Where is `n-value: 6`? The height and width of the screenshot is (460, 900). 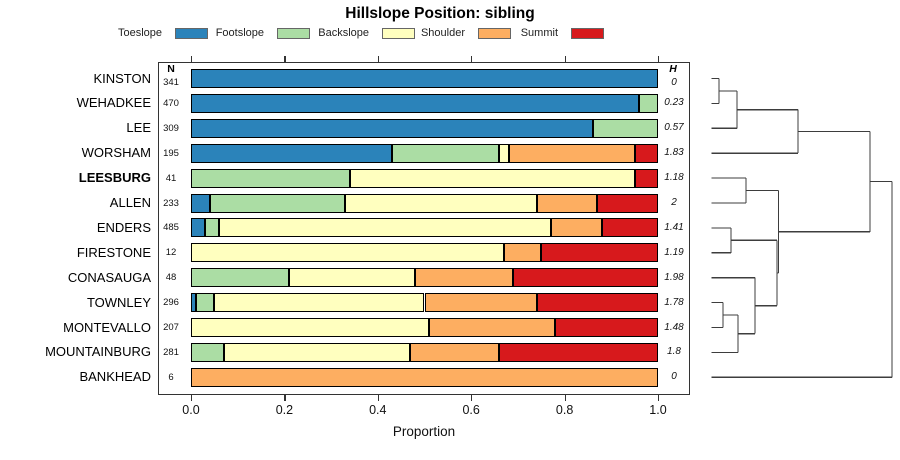 n-value: 6 is located at coordinates (171, 377).